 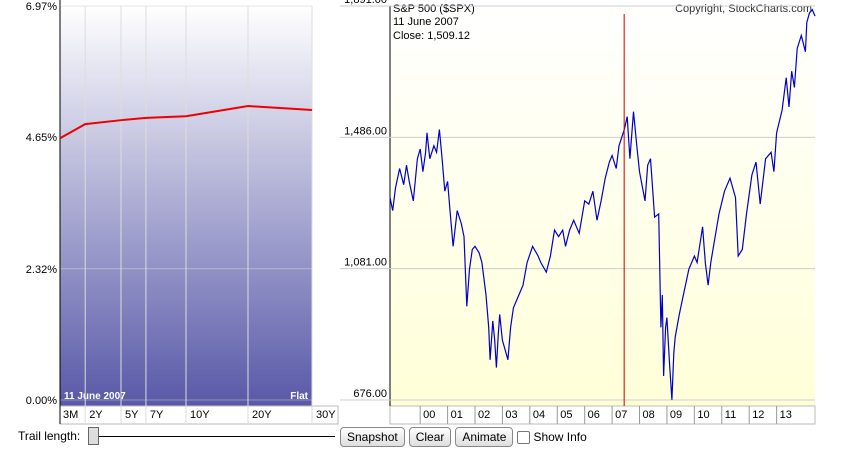 What do you see at coordinates (365, 263) in the screenshot?
I see `y-tick-label: 1,081.00` at bounding box center [365, 263].